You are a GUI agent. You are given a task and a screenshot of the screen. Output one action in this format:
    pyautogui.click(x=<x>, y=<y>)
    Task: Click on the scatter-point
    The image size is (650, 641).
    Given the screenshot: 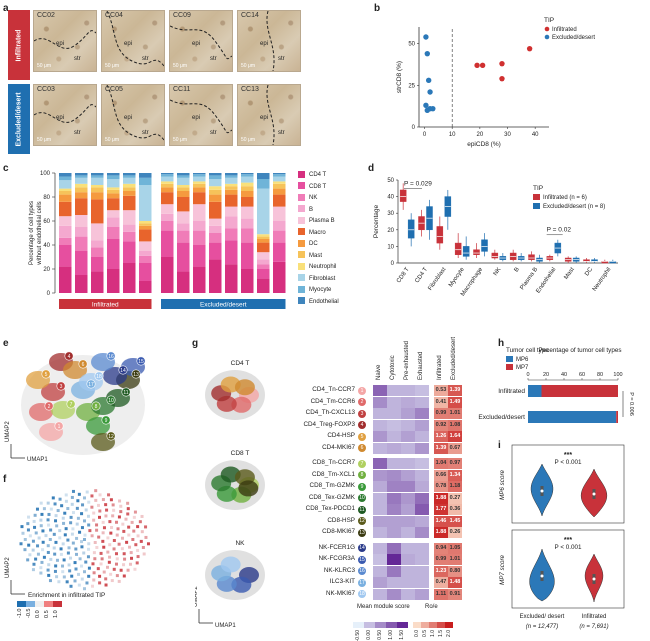 What is the action you would take?
    pyautogui.click(x=433, y=108)
    